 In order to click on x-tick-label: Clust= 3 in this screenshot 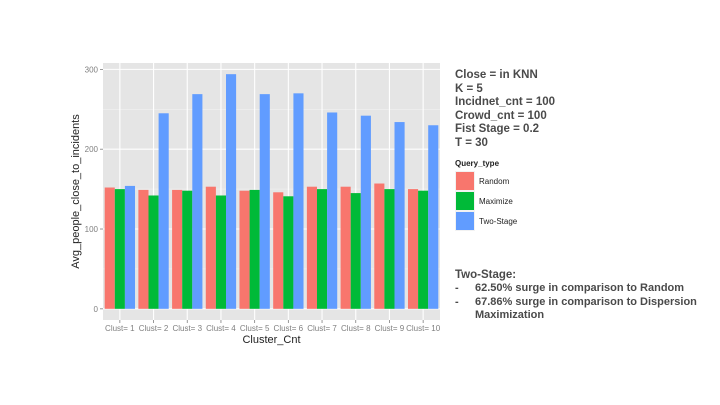, I will do `click(187, 328)`.